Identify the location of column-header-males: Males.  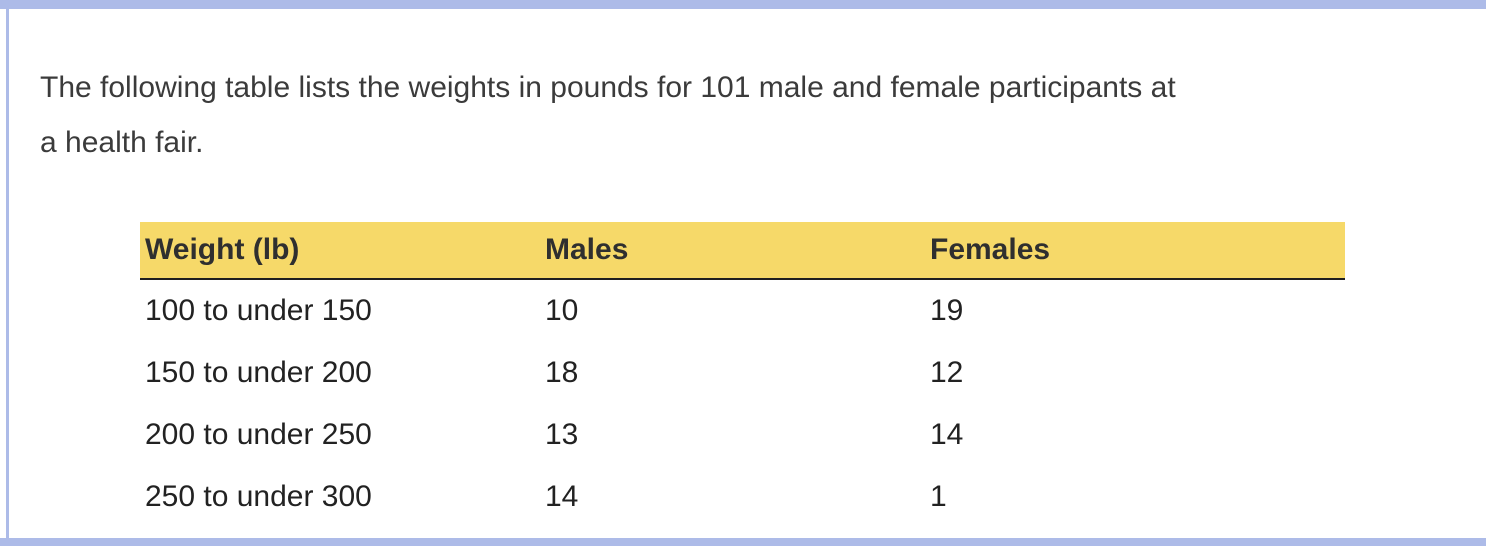
(732, 251).